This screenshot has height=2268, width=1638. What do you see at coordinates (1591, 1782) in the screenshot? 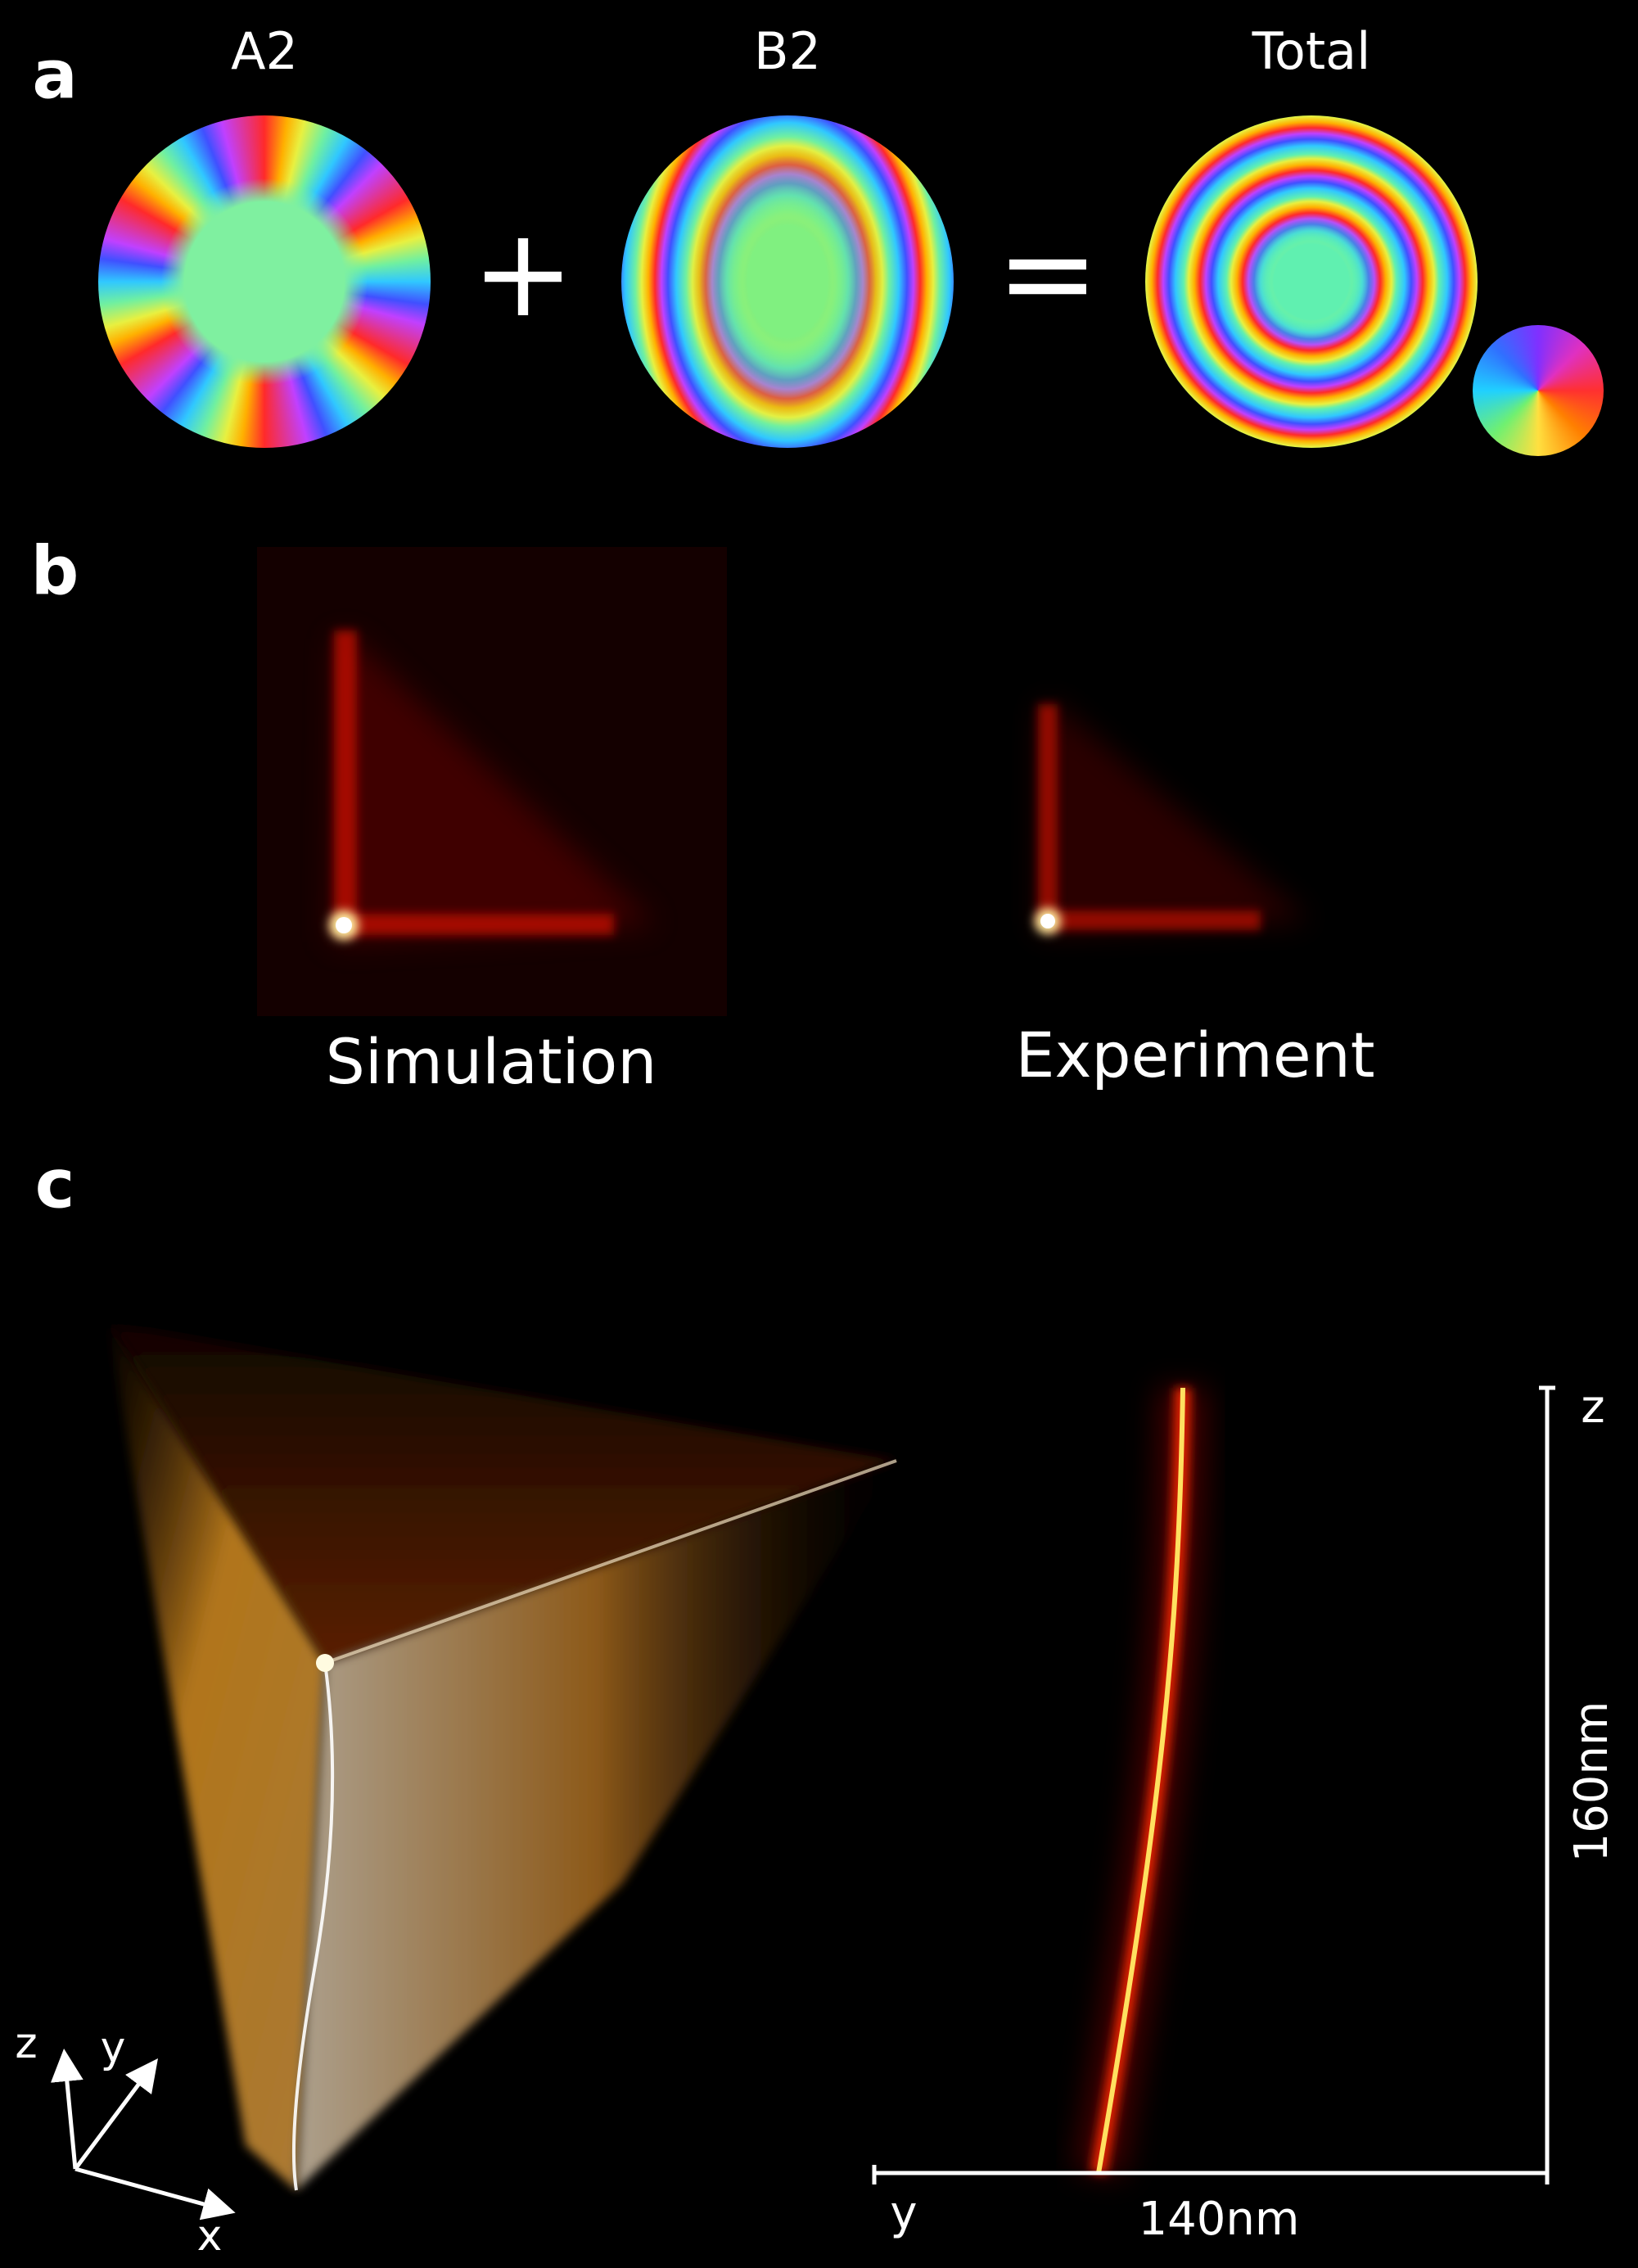
I see `scale-length: 160nm` at bounding box center [1591, 1782].